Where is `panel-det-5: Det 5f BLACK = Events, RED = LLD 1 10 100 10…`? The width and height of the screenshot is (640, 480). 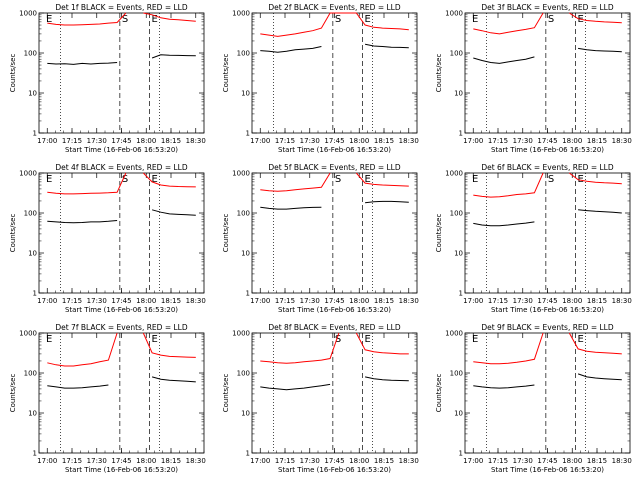
panel-det-5: Det 5f BLACK = Events, RED = LLD 1 10 100 10… is located at coordinates (320, 238).